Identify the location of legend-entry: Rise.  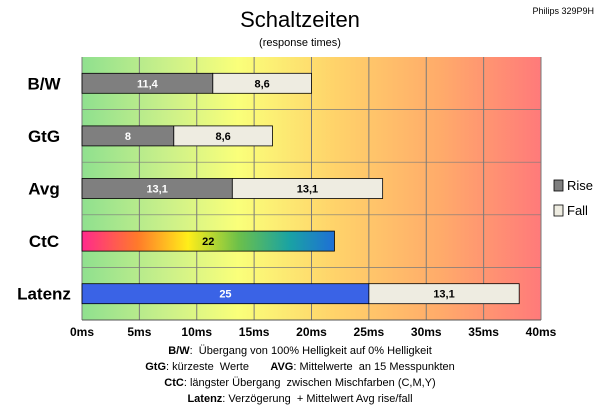
(580, 185).